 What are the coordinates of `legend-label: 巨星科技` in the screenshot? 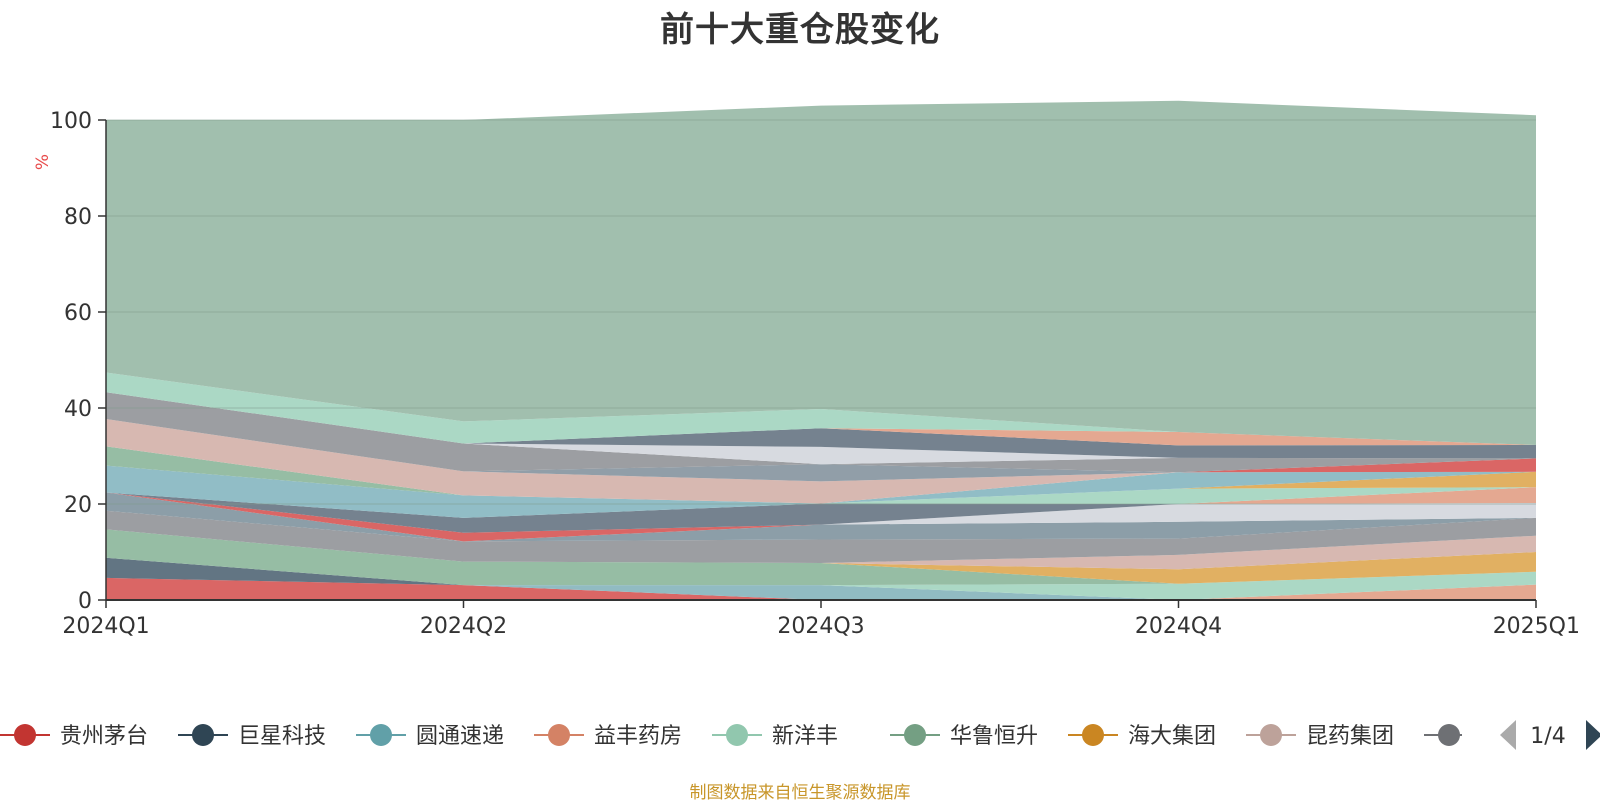 It's located at (282, 736).